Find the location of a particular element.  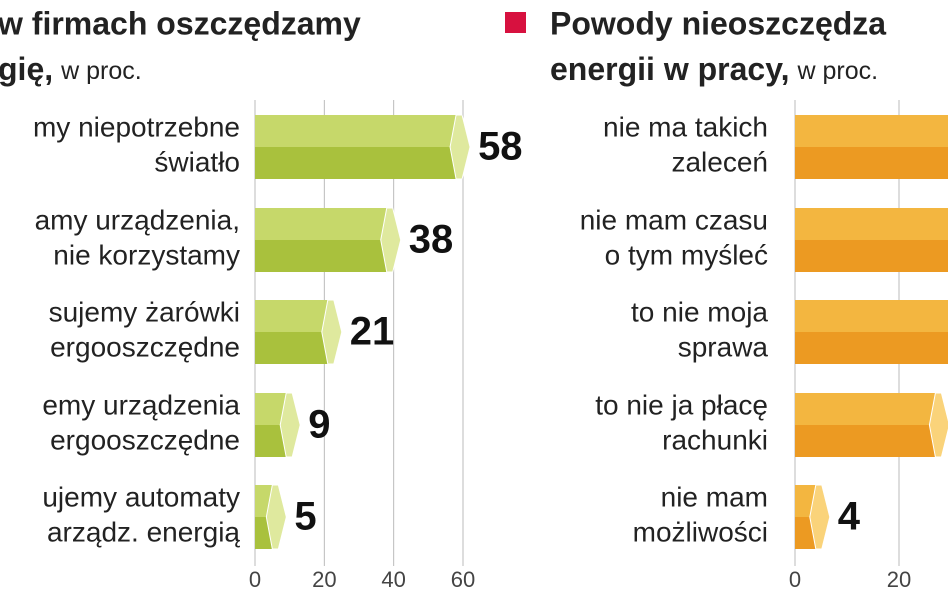

title-line: gię, is located at coordinates (26, 69).